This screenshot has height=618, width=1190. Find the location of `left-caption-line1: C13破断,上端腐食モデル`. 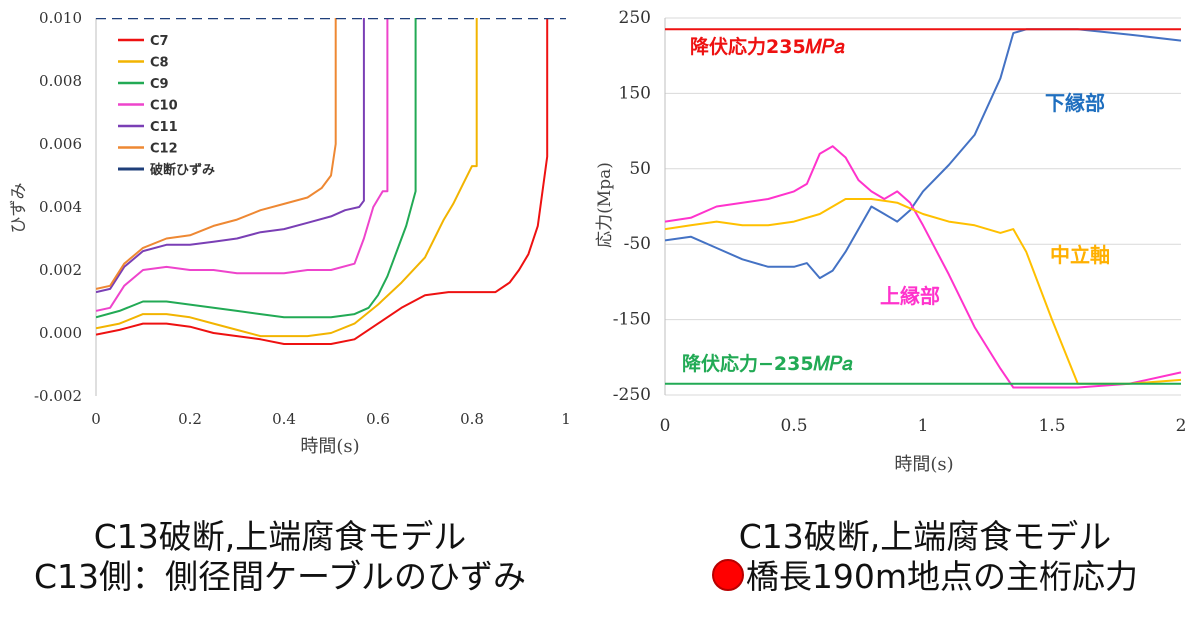

left-caption-line1: C13破断,上端腐食モデル is located at coordinates (280, 536).